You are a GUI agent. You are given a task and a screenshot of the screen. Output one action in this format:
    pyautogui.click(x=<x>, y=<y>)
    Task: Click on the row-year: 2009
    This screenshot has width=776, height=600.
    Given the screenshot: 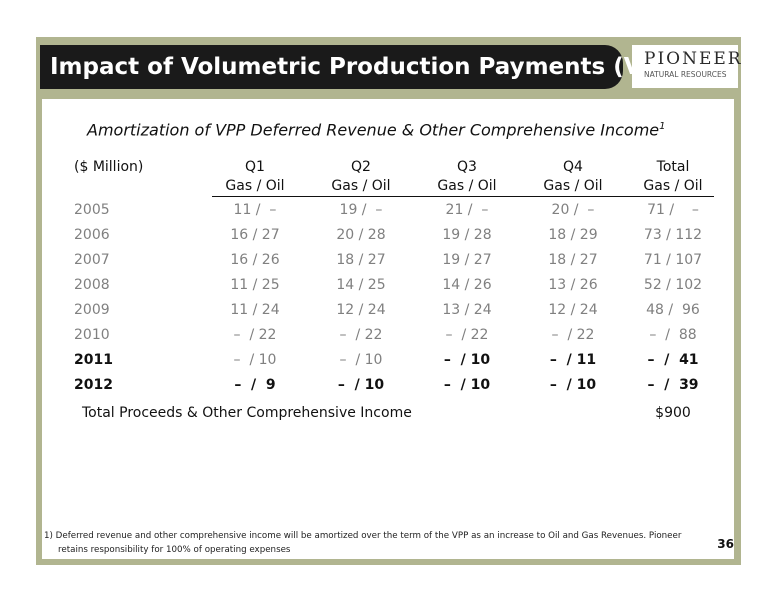 What is the action you would take?
    pyautogui.click(x=92, y=310)
    